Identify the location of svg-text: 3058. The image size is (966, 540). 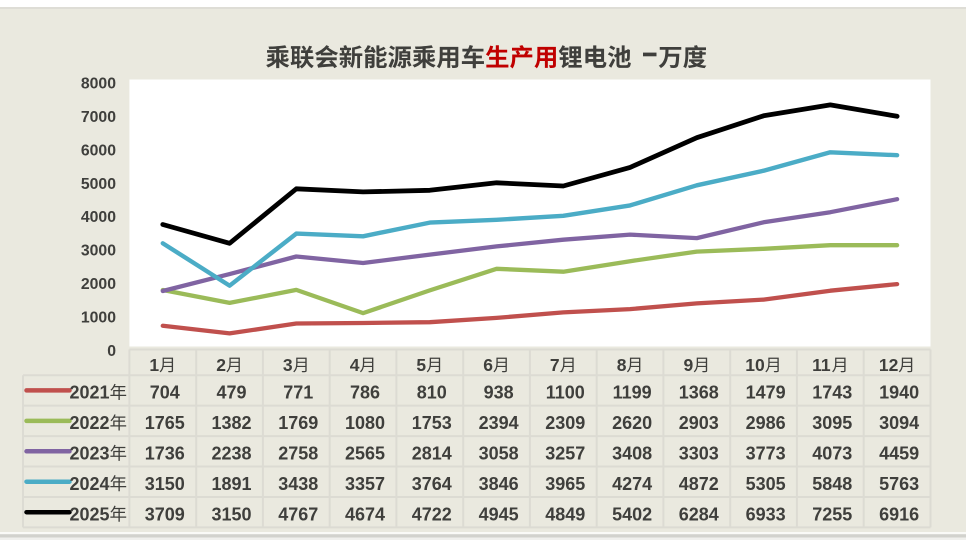
(499, 454).